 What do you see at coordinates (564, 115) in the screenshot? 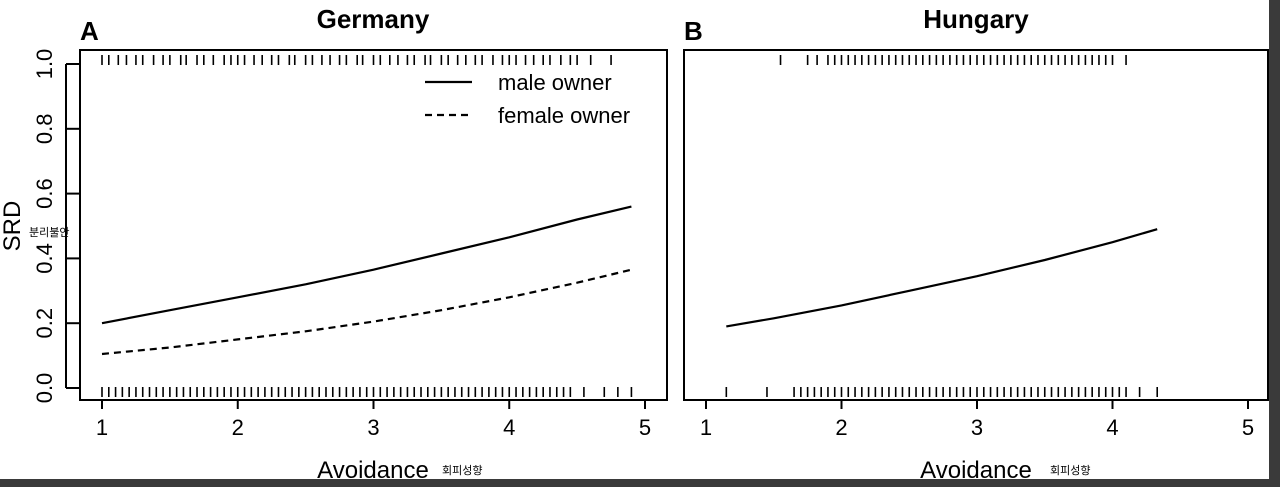
I see `legend-label-female: female owner` at bounding box center [564, 115].